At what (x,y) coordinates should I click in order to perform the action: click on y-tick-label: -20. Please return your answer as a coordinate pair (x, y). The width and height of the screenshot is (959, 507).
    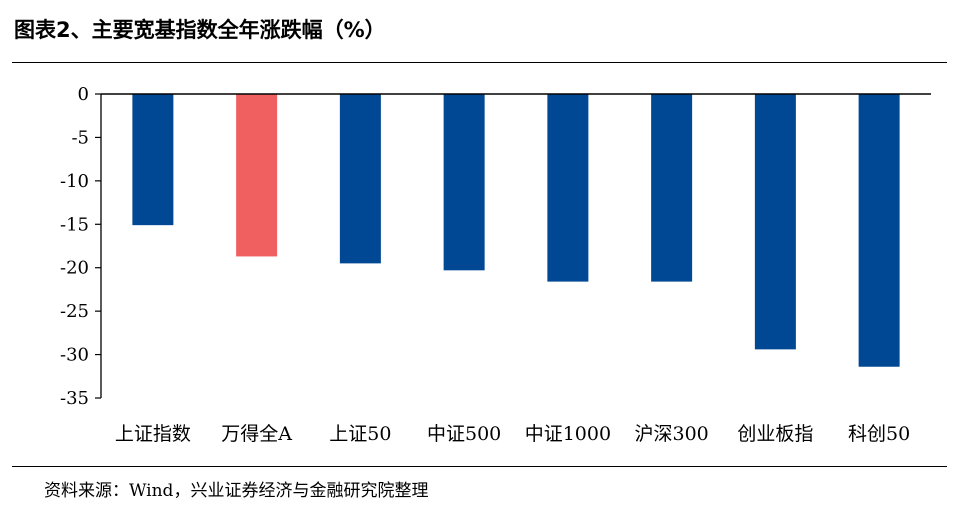
    Looking at the image, I should click on (74, 268).